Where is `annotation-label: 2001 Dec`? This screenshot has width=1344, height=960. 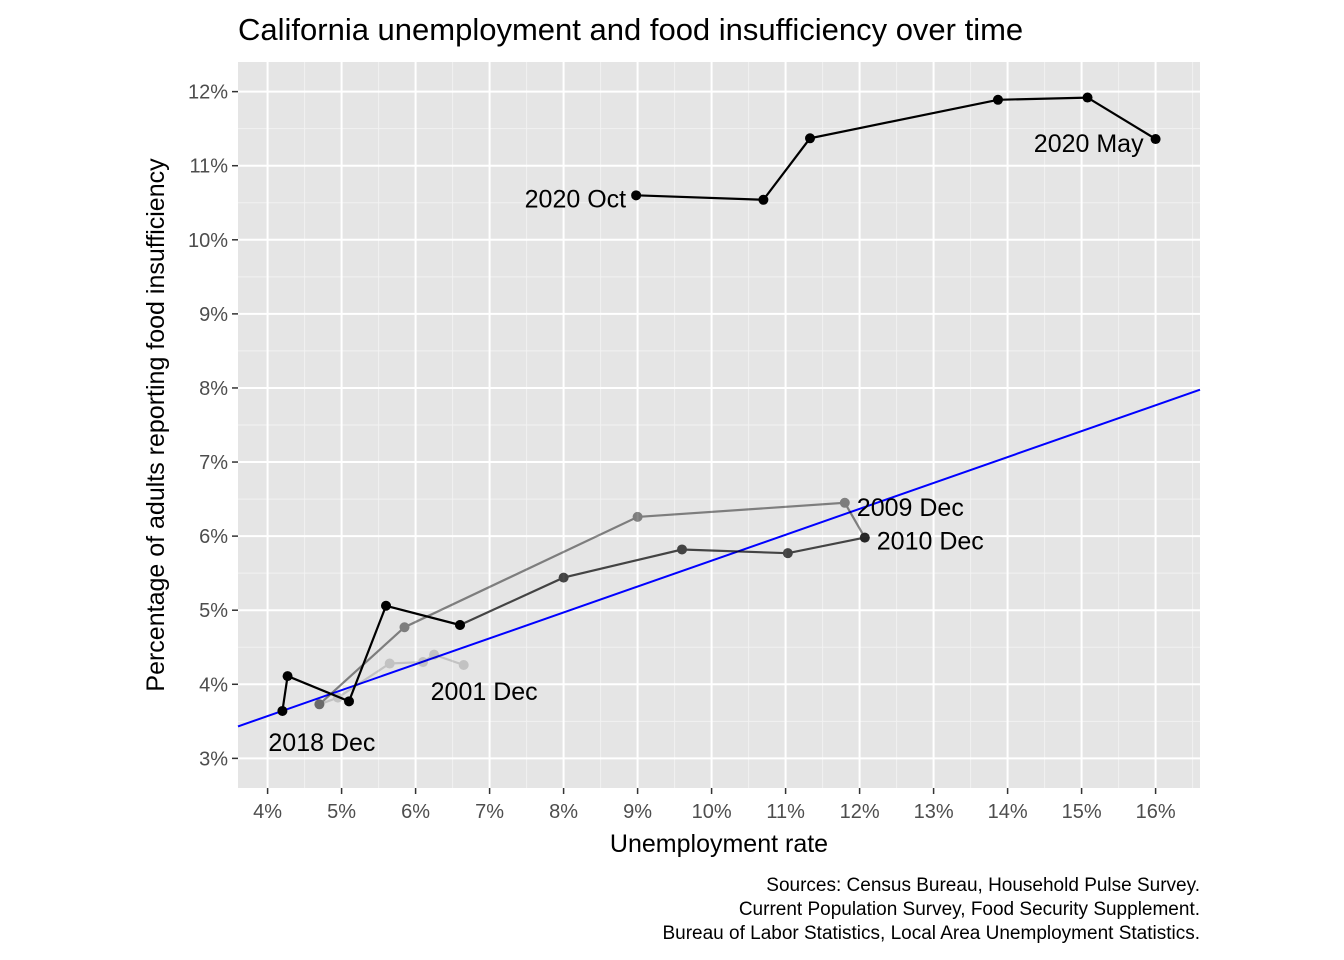 annotation-label: 2001 Dec is located at coordinates (484, 692).